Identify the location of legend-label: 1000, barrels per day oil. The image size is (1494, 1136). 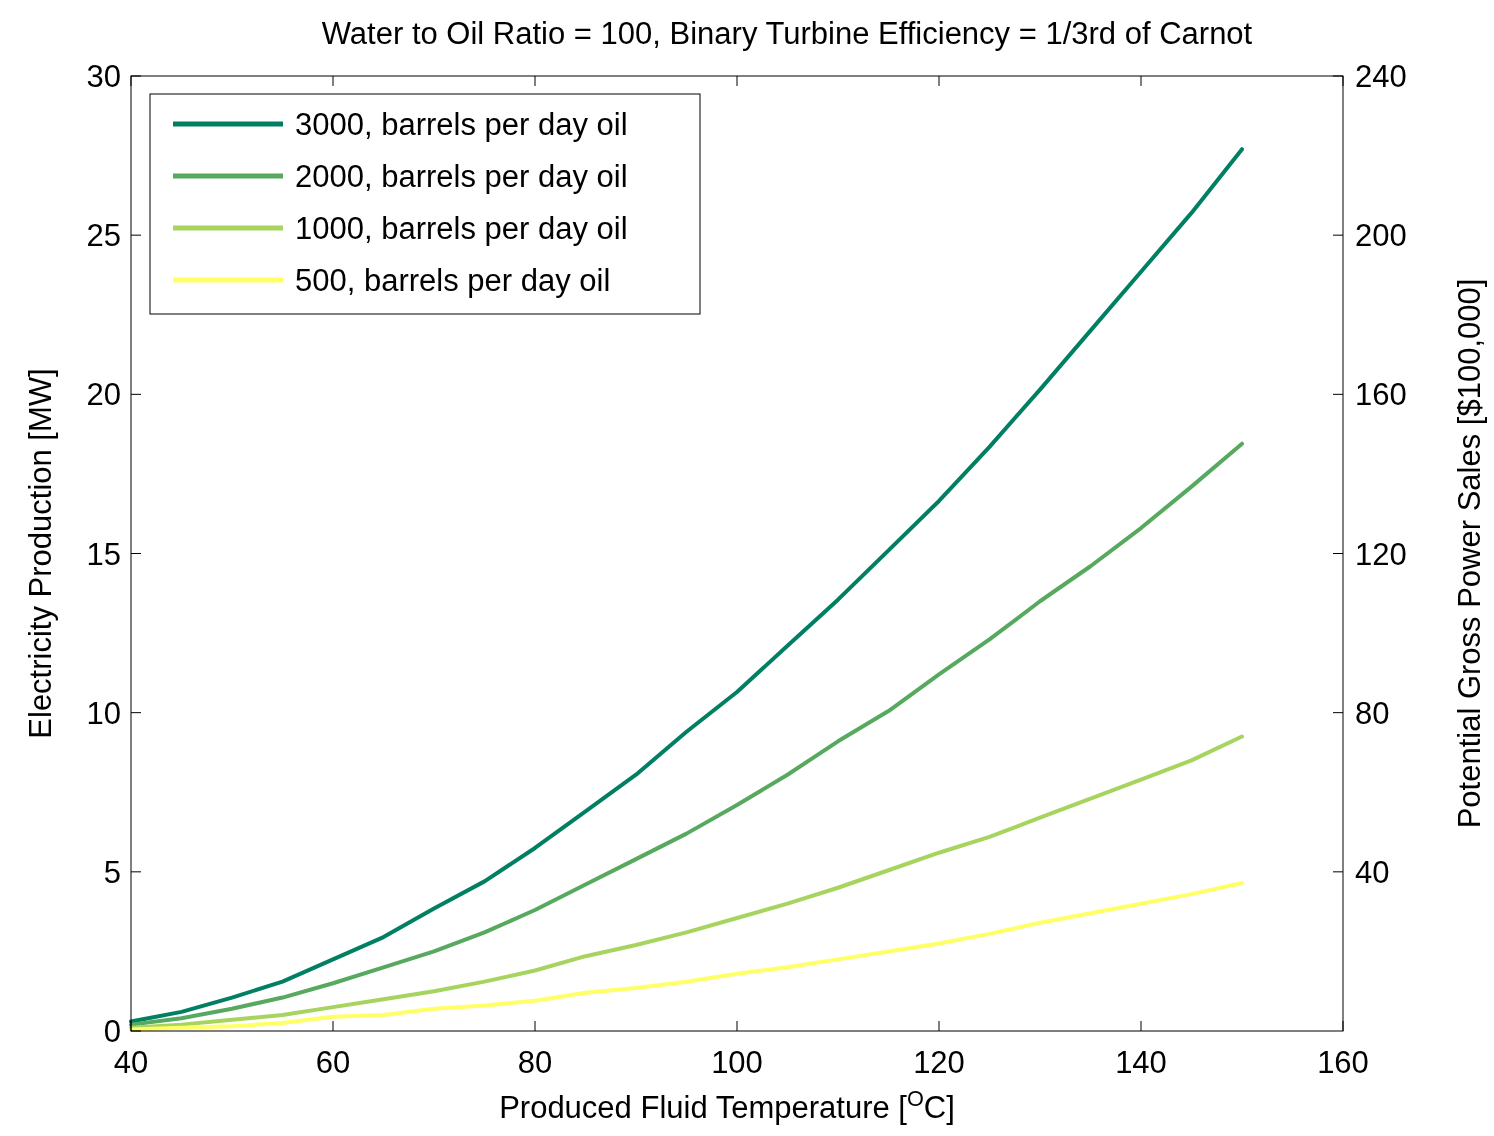
(461, 228).